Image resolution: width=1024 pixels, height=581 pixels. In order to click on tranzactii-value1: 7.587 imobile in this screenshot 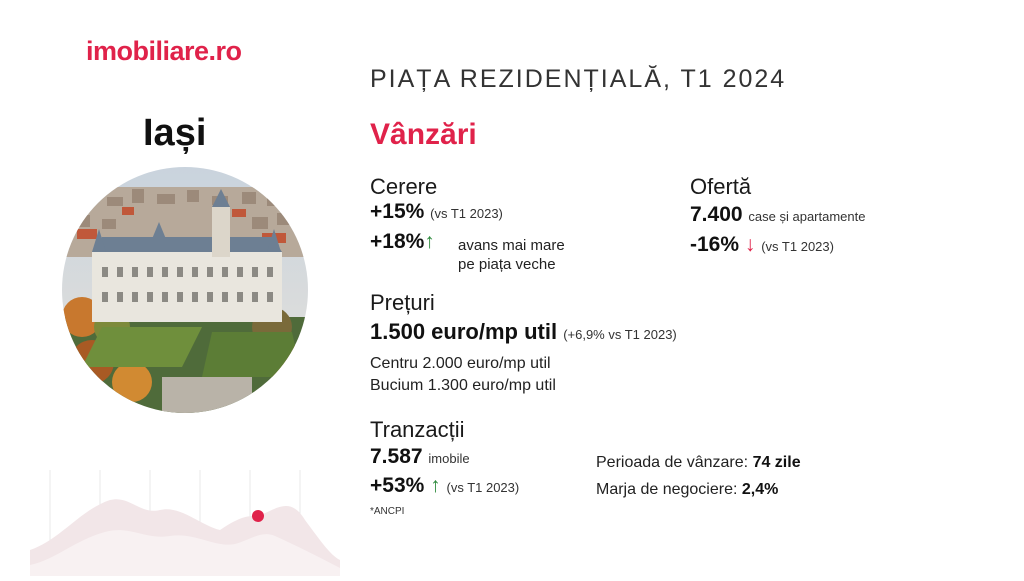, I will do `click(420, 457)`.